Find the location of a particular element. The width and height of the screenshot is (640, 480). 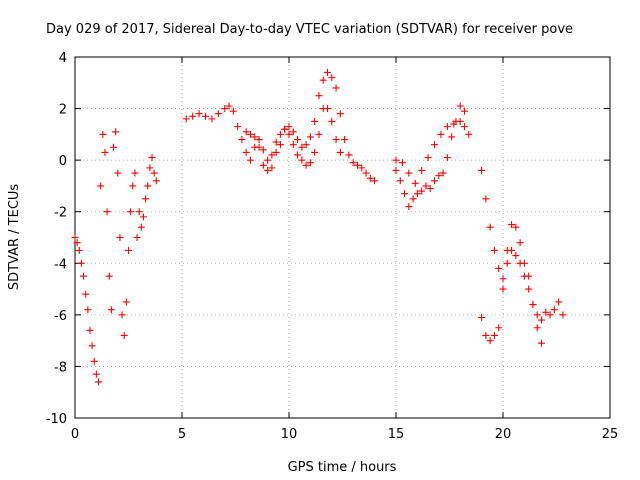

y-tick-label: -8 is located at coordinates (60, 367).